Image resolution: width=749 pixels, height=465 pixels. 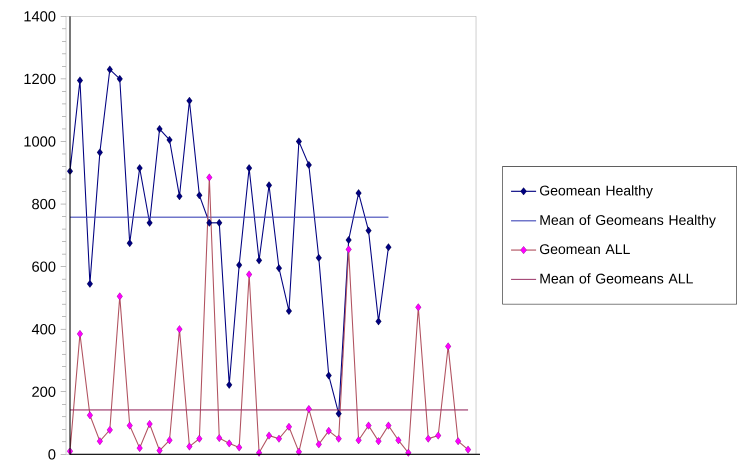 I want to click on legend-label: Mean of Geomeans ALL, so click(x=616, y=278).